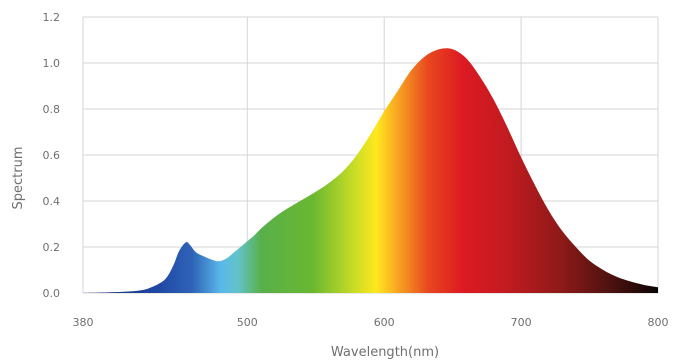 Image resolution: width=682 pixels, height=363 pixels. What do you see at coordinates (52, 293) in the screenshot?
I see `y-tick-label: 0.0` at bounding box center [52, 293].